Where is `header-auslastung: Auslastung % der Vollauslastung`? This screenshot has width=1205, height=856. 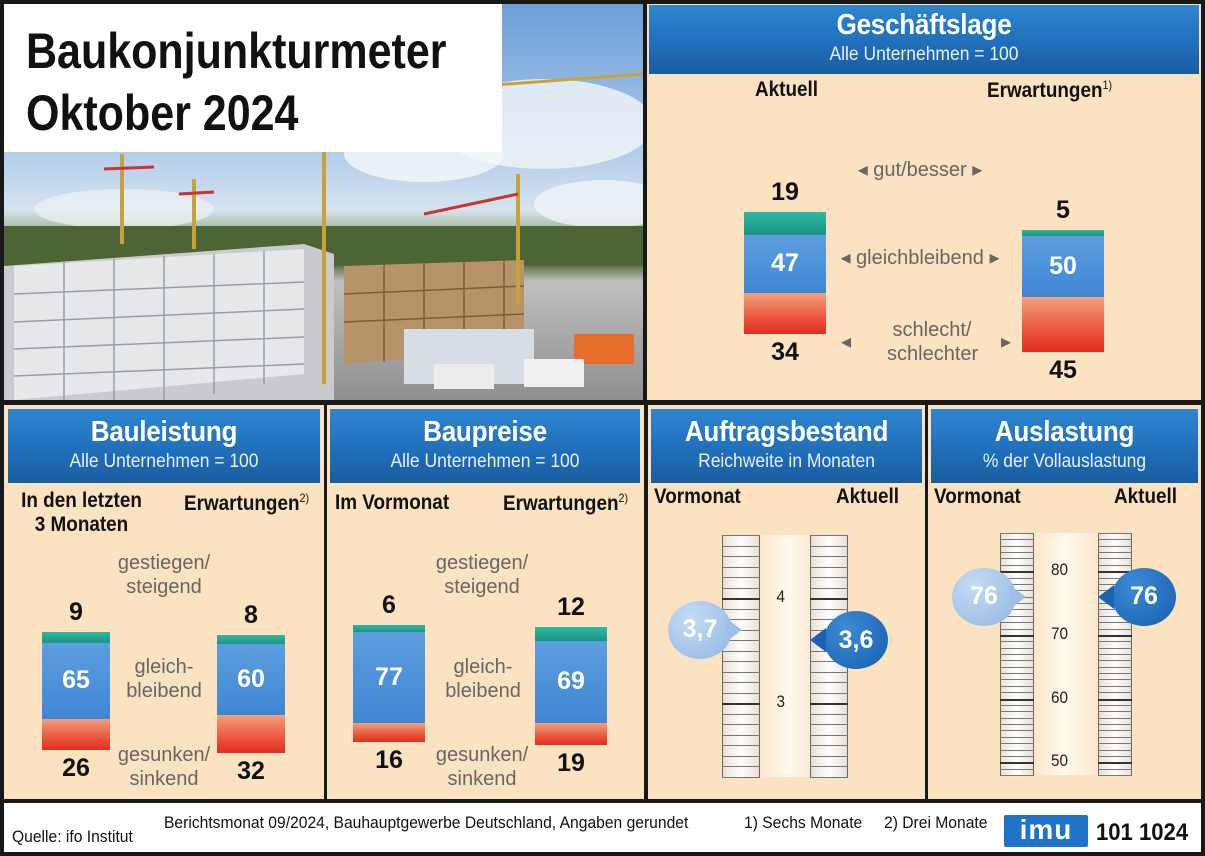 header-auslastung: Auslastung % der Vollauslastung is located at coordinates (1064, 446).